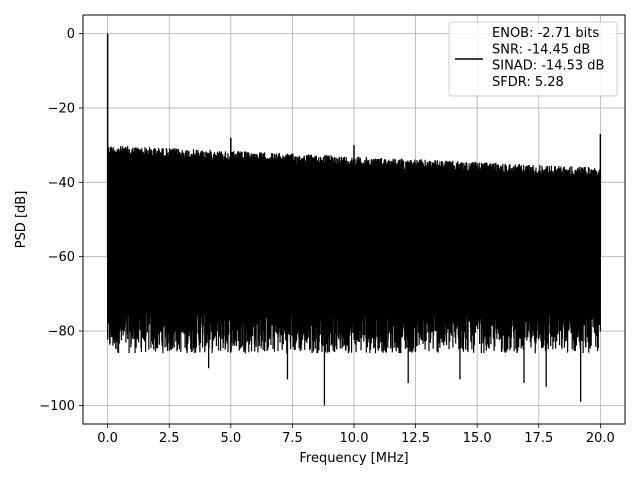 The height and width of the screenshot is (480, 640). What do you see at coordinates (415, 438) in the screenshot?
I see `x-tick-label: 12.5` at bounding box center [415, 438].